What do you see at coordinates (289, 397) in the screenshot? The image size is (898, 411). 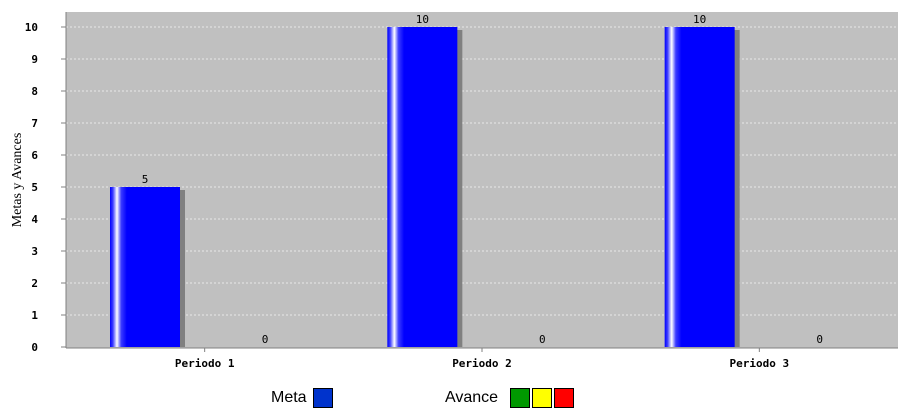 I see `legend-meta-label: Meta` at bounding box center [289, 397].